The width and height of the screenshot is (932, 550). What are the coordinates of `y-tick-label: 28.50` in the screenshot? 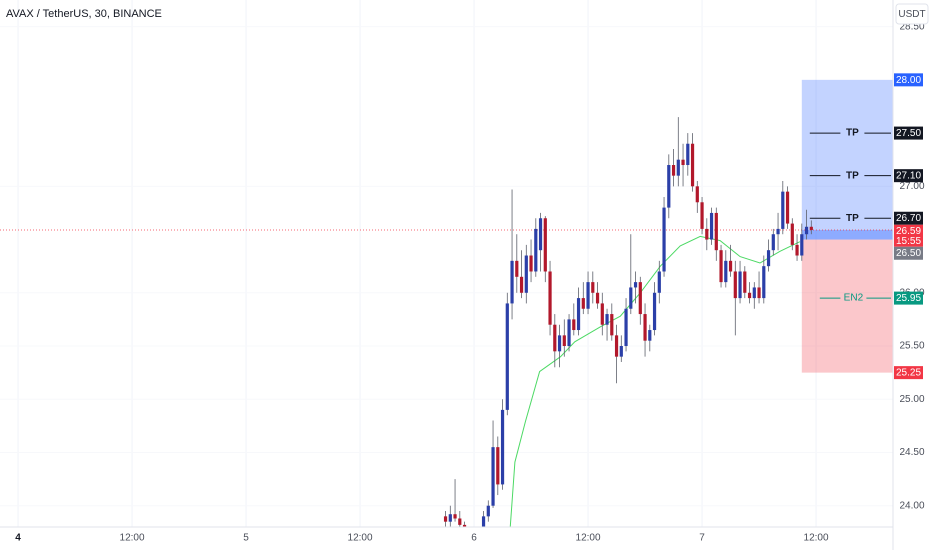 It's located at (911, 26).